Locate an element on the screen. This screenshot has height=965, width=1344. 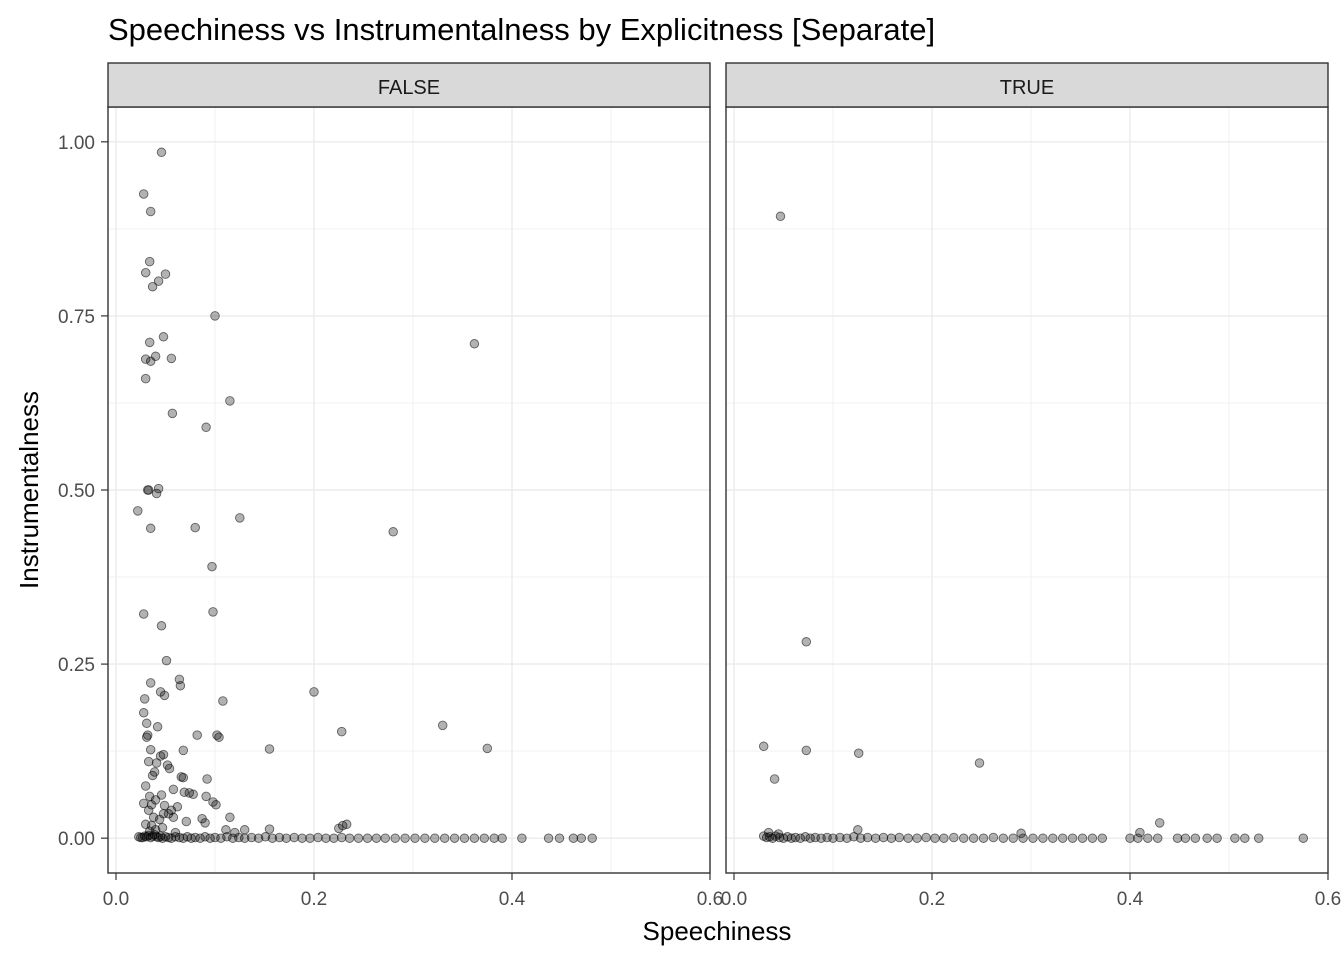
y-tick-label: 1.00 is located at coordinates (76, 143).